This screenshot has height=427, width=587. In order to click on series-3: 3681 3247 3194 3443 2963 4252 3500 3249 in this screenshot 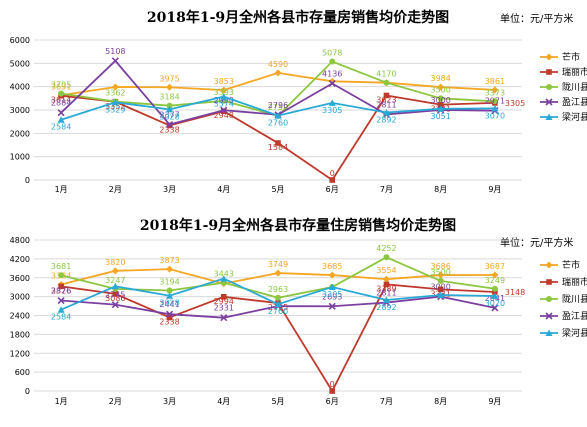, I will do `click(278, 272)`.